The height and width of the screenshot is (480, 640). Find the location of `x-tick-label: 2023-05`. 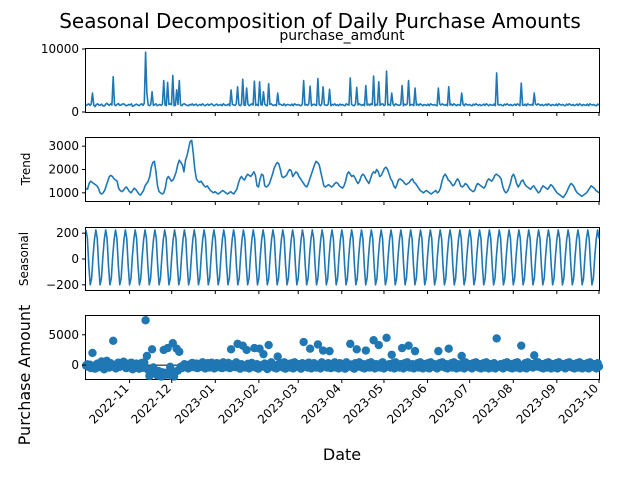

x-tick-label: 2023-05 is located at coordinates (363, 403).